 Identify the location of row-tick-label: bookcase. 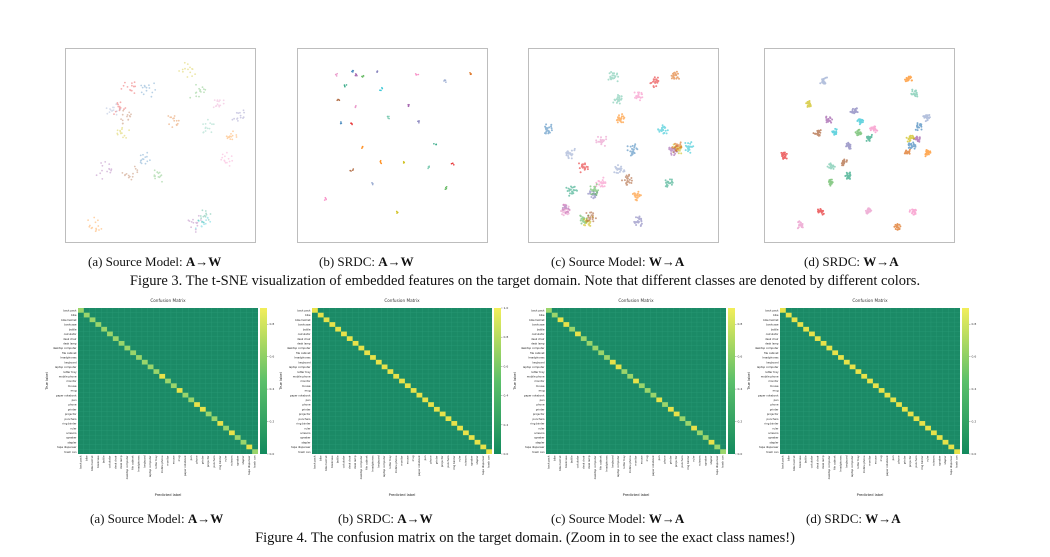
(538, 325).